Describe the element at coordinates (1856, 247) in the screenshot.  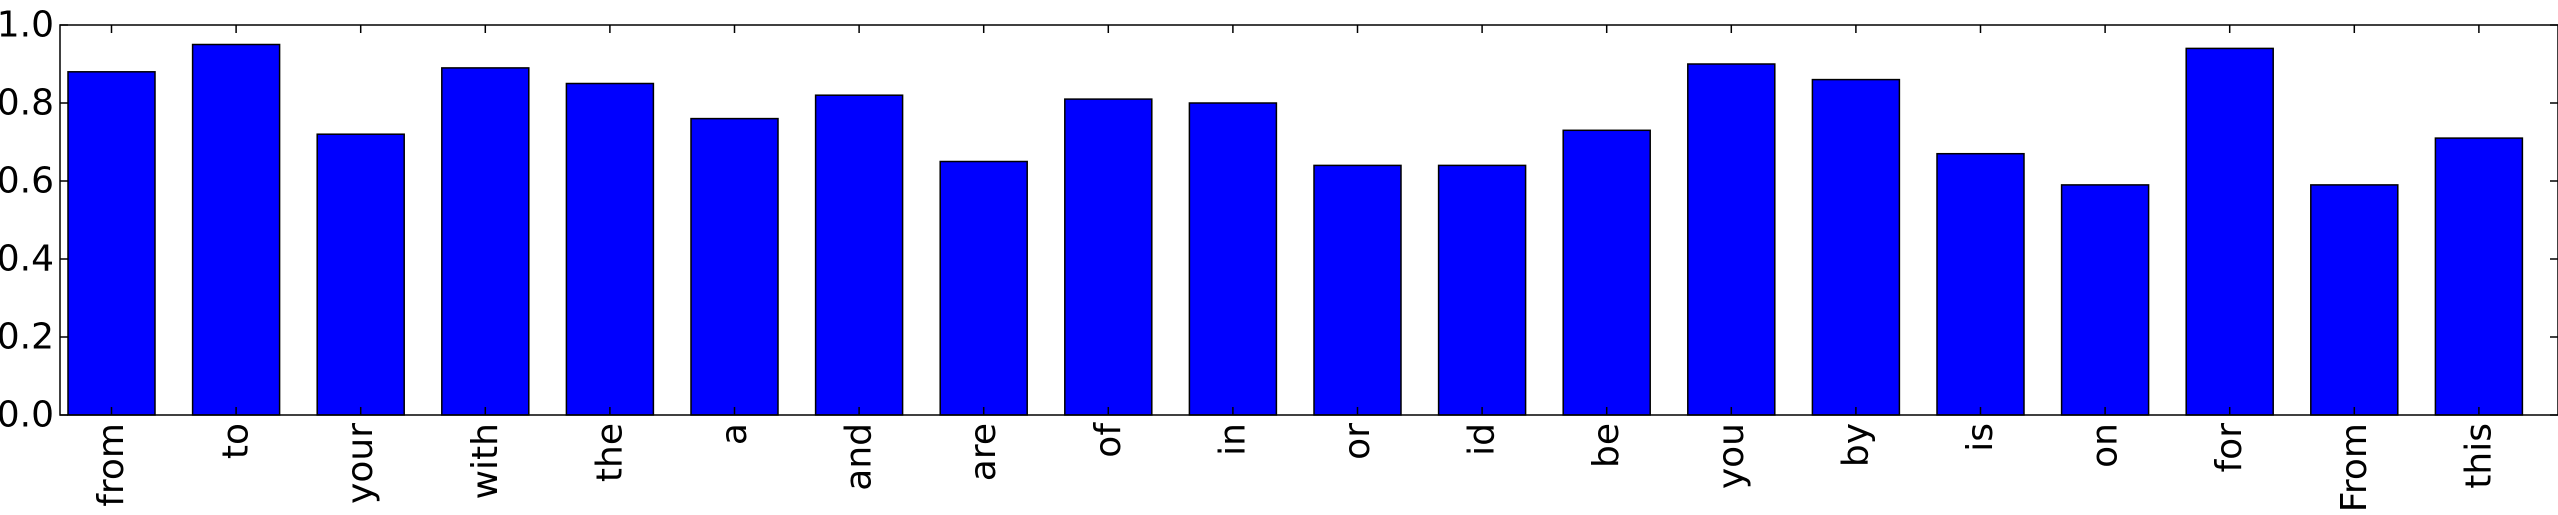
I see `bar-by` at that location.